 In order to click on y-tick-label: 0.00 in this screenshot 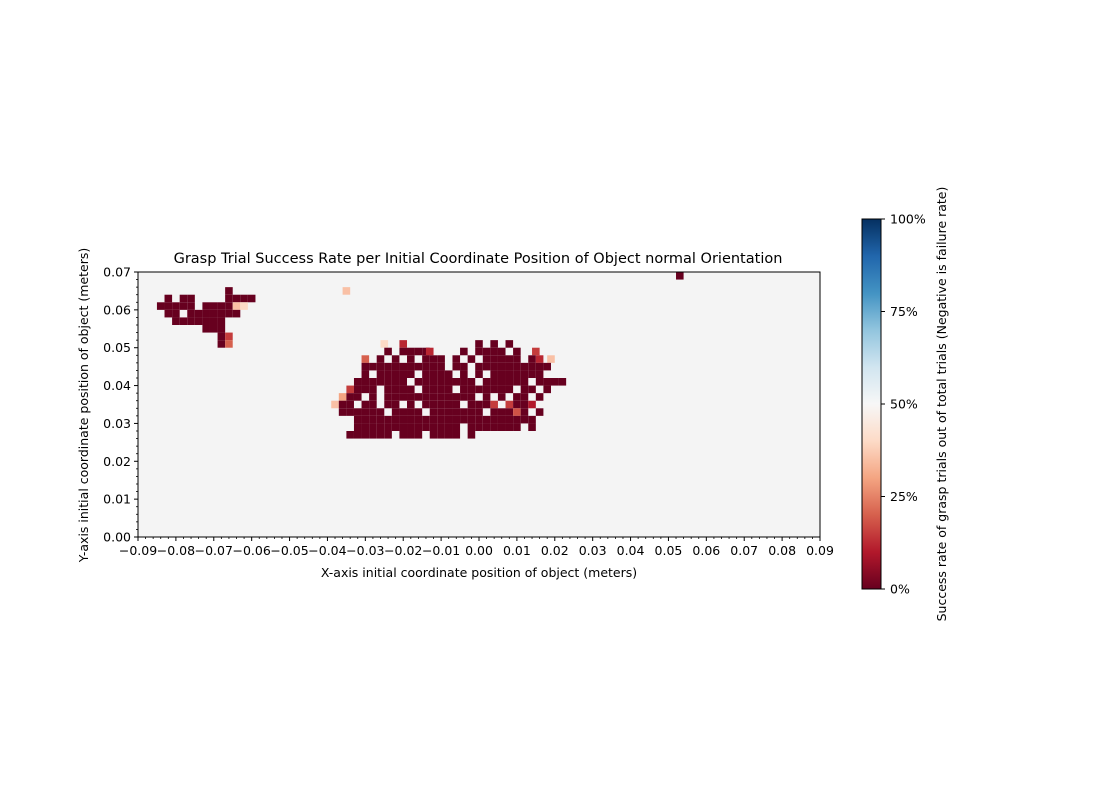, I will do `click(117, 537)`.